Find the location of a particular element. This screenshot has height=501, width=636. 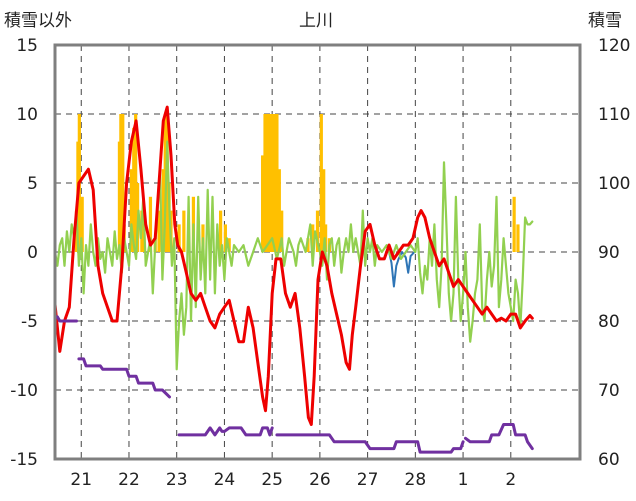

right-y-tick-label: 100 is located at coordinates (614, 184).